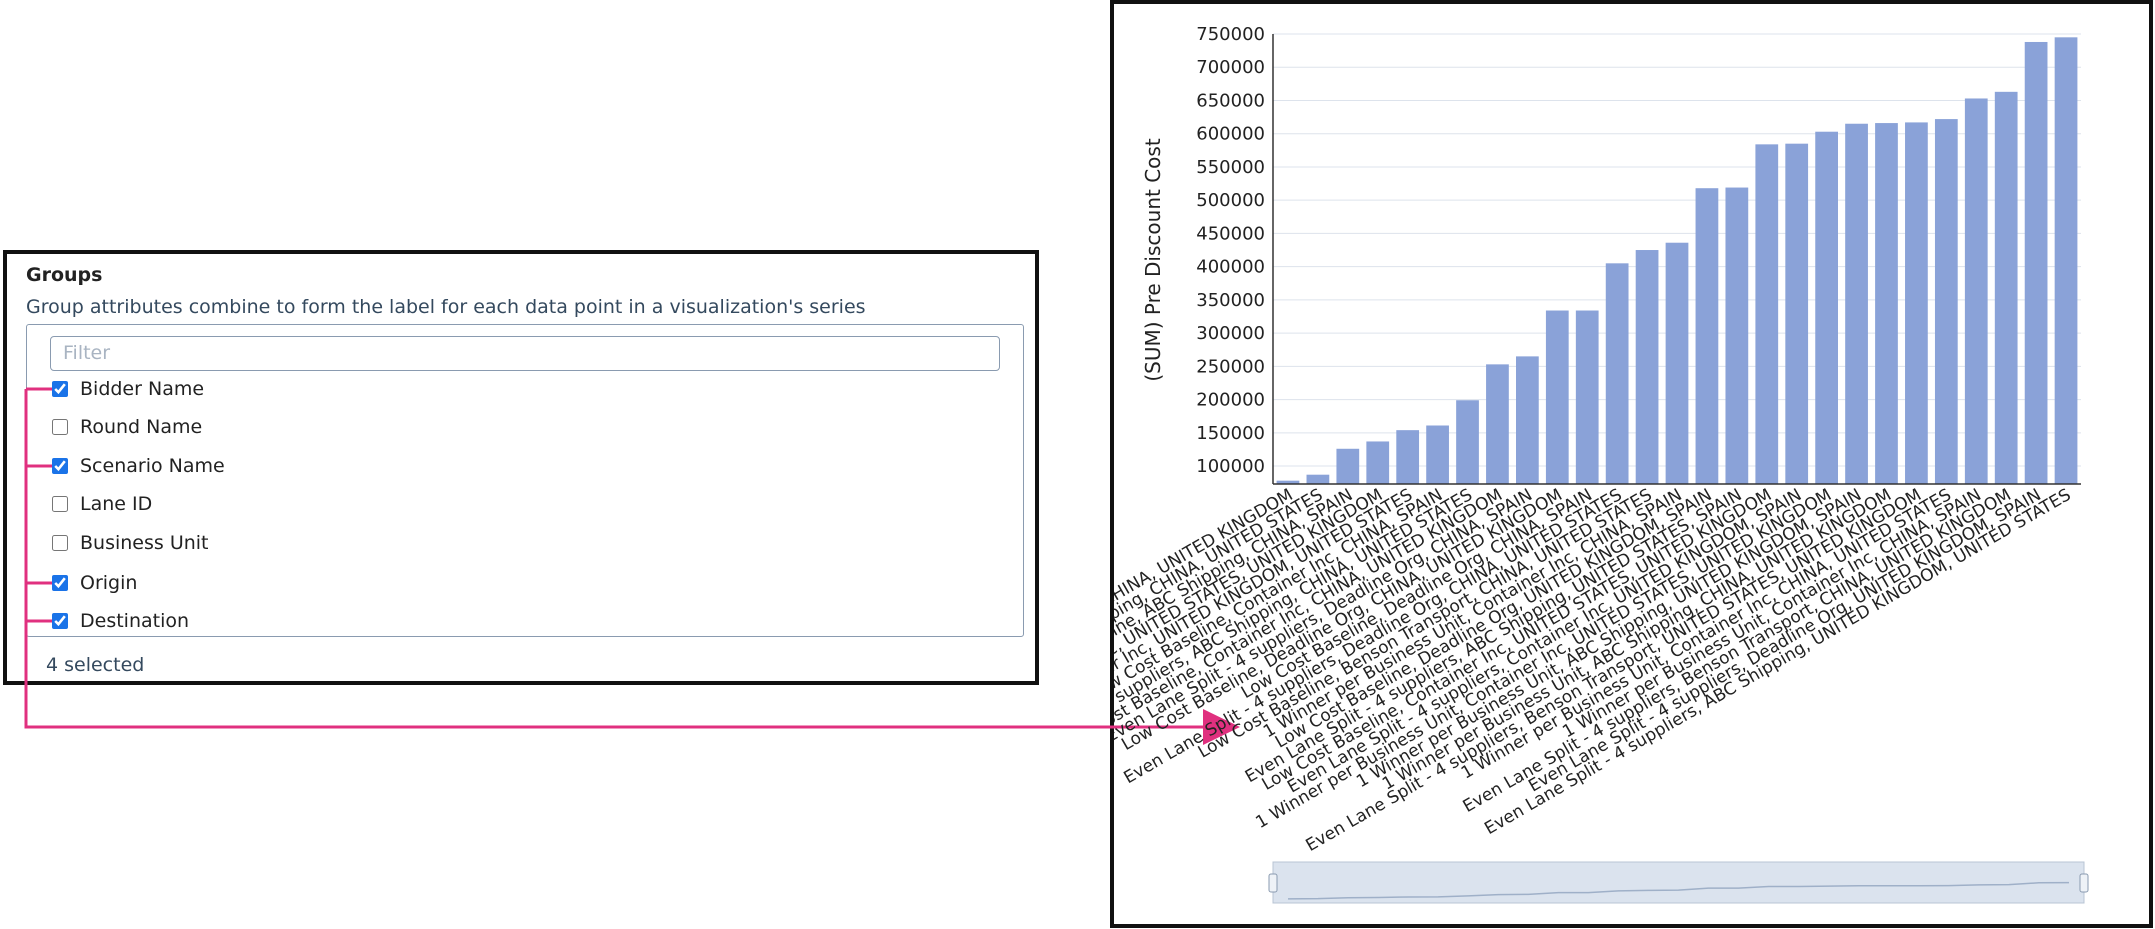 The height and width of the screenshot is (929, 2155). I want to click on group-option: Origin, so click(94, 583).